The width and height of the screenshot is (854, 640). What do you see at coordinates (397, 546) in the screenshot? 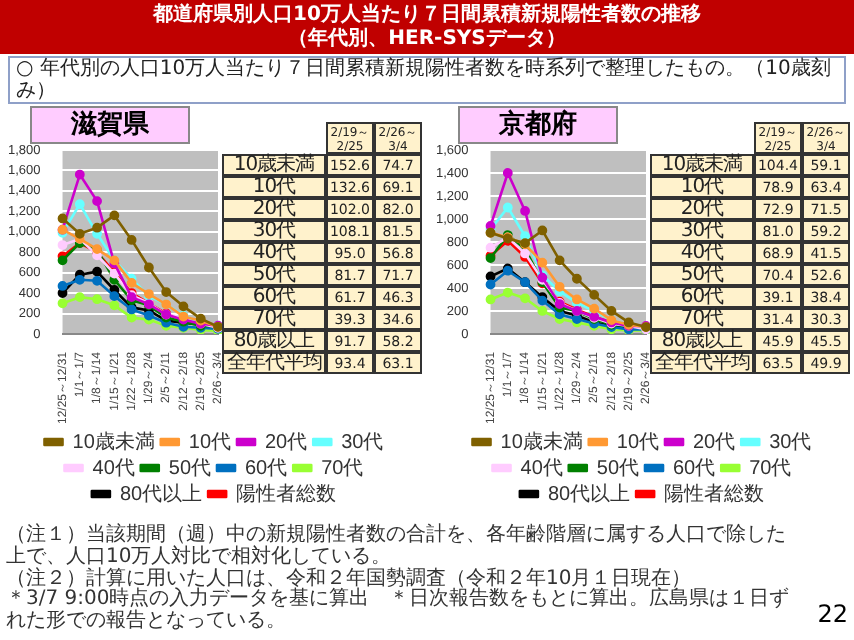
I see `text: （注１）当該期間（週）中の新規陽性者数の合計を、各年齢階層に属する人口で除した上で、人口10万人対比で相対化している。` at bounding box center [397, 546].